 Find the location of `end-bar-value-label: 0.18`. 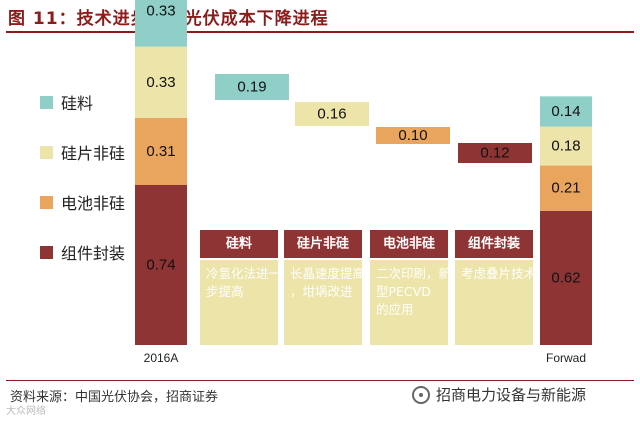

end-bar-value-label: 0.18 is located at coordinates (565, 146).